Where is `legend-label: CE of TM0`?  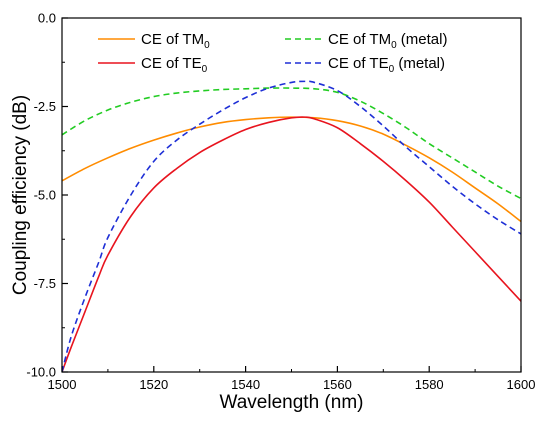 legend-label: CE of TM0 is located at coordinates (175, 41).